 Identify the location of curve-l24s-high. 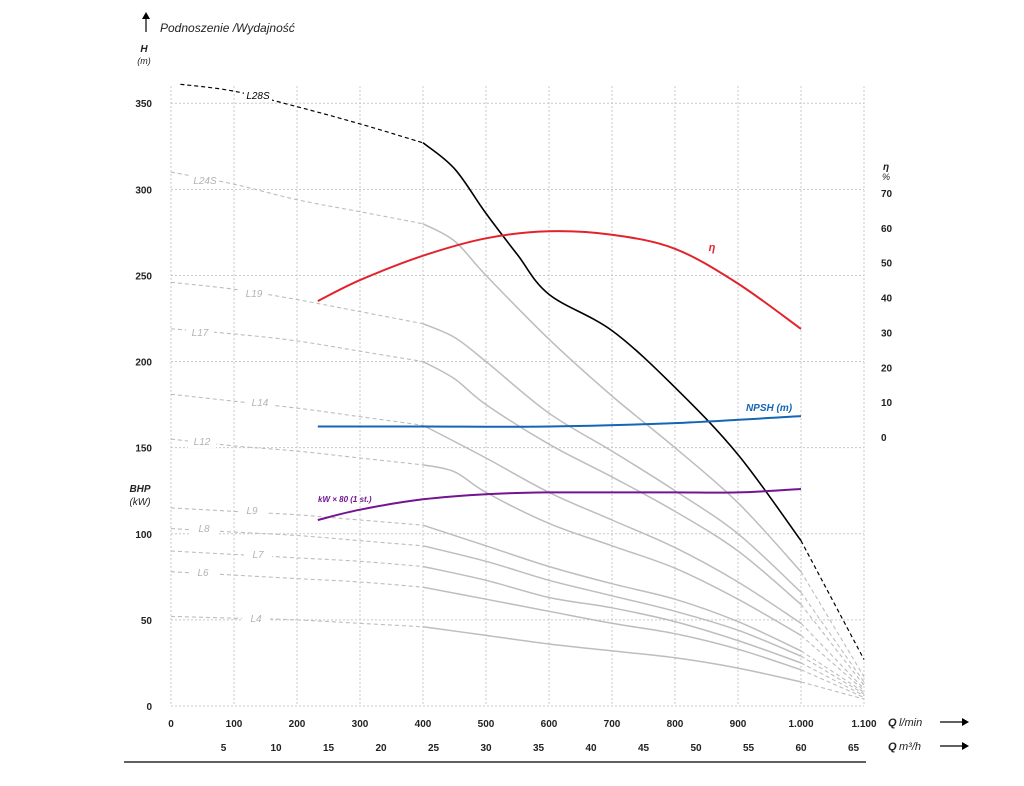
(832, 624).